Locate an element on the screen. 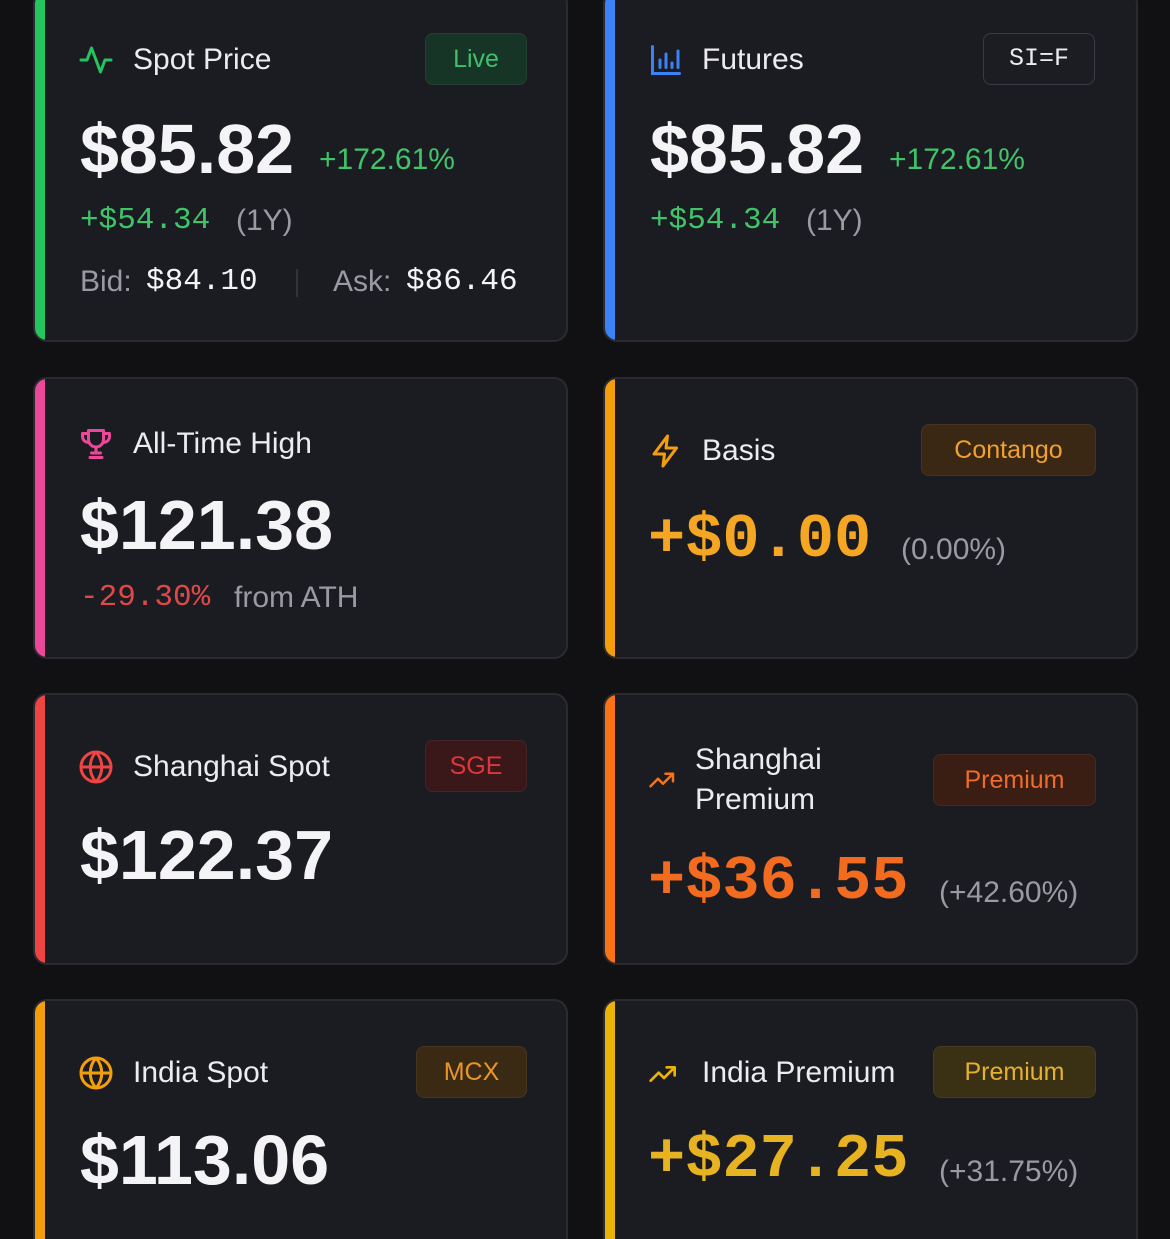  ask-value: $86.46 is located at coordinates (462, 281).